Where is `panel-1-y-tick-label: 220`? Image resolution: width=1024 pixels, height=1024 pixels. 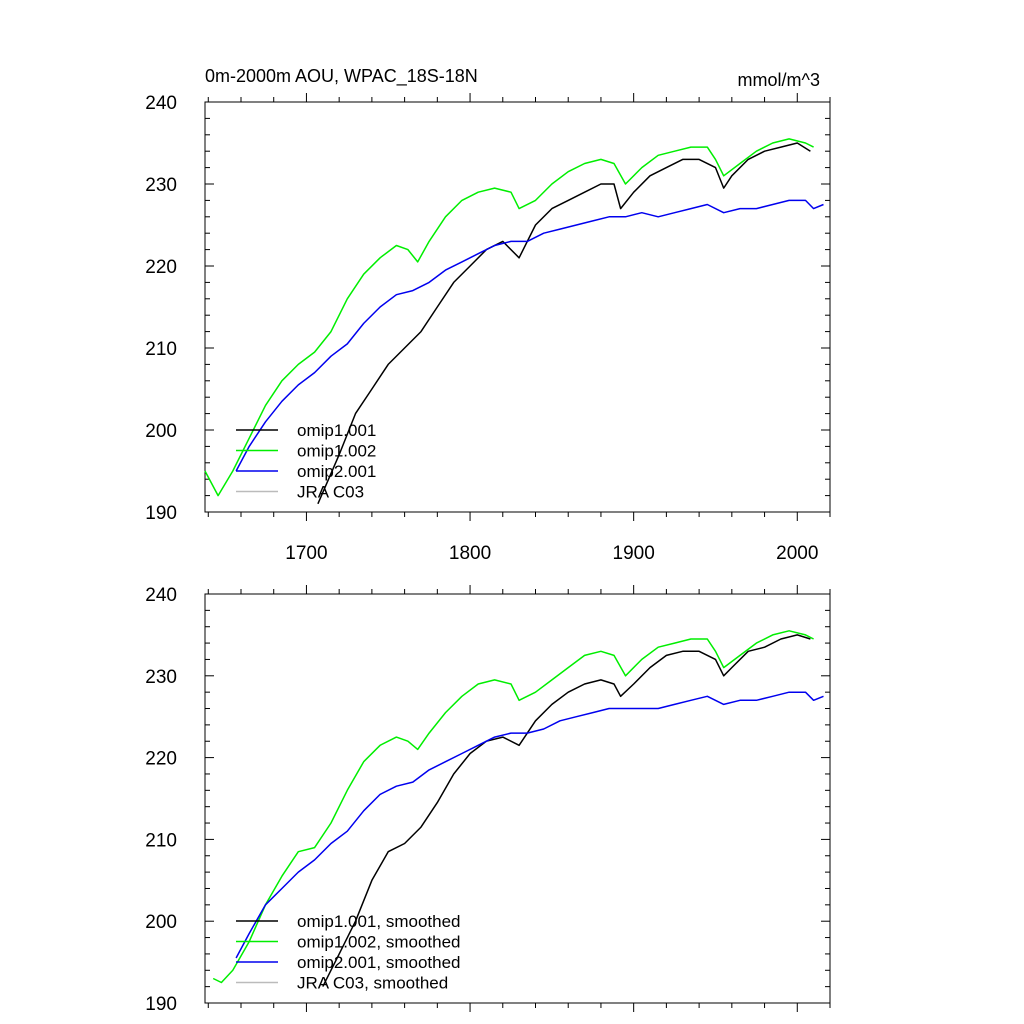
panel-1-y-tick-label: 220 is located at coordinates (161, 267).